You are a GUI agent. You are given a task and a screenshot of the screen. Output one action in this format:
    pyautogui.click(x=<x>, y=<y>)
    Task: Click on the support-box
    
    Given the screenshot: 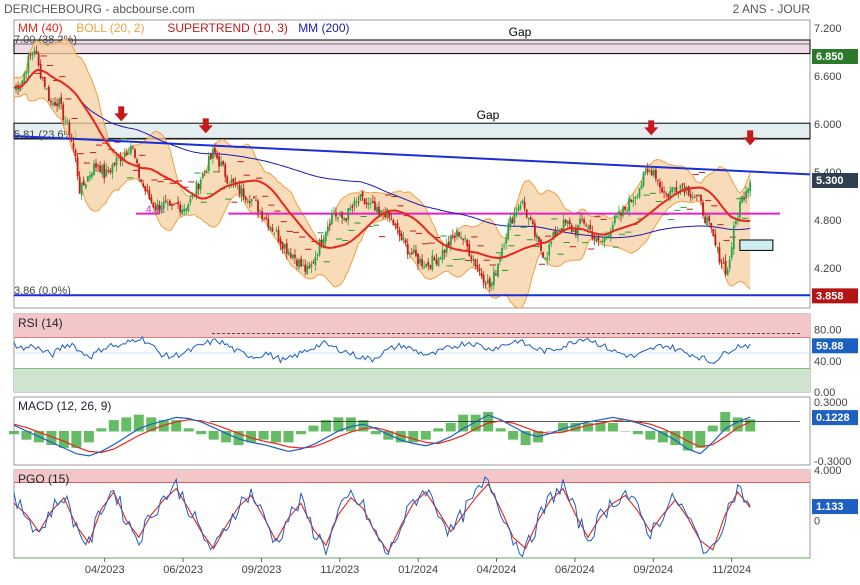 What is the action you would take?
    pyautogui.click(x=756, y=245)
    